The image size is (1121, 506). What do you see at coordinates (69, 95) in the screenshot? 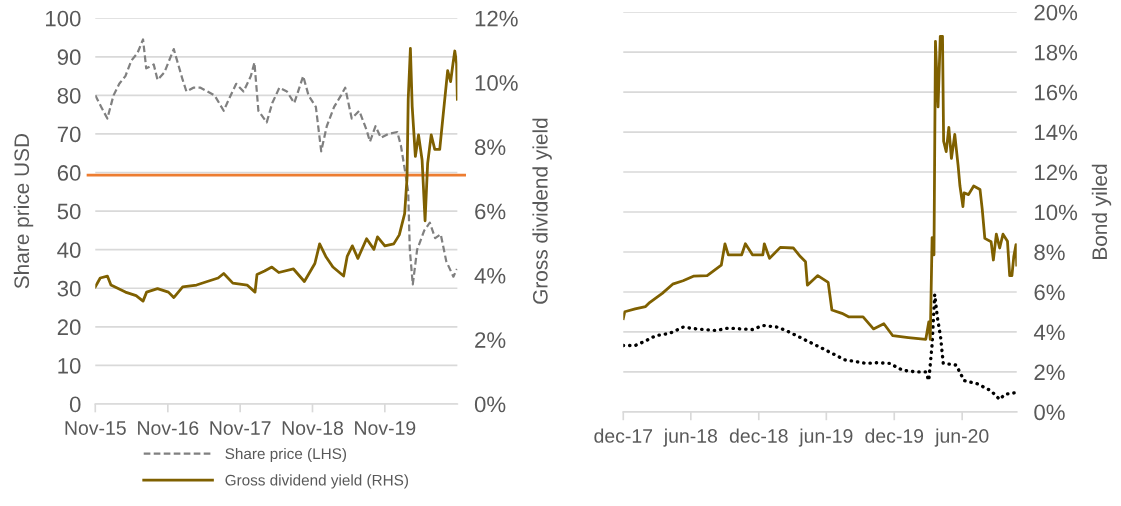
I see `y-tick-label: 80` at bounding box center [69, 95].